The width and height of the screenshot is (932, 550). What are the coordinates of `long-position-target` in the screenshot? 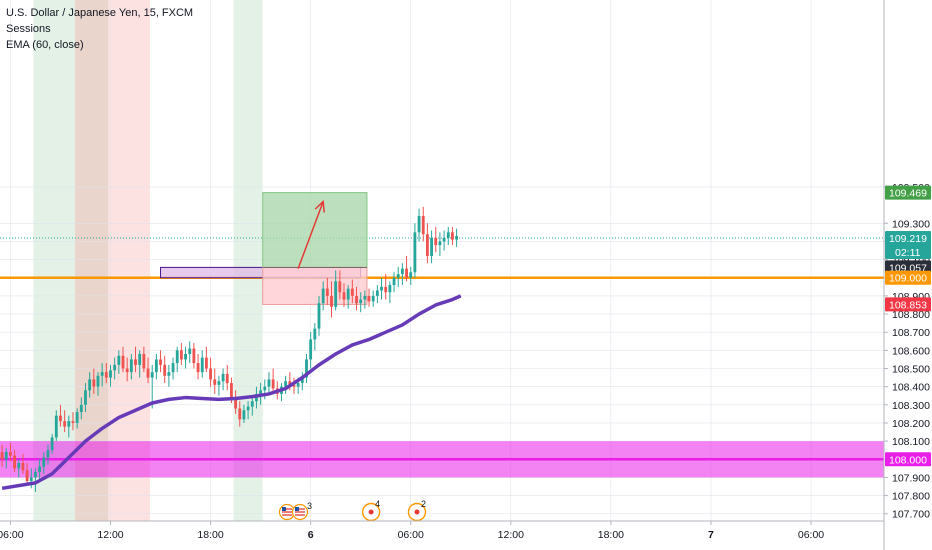 It's located at (315, 230).